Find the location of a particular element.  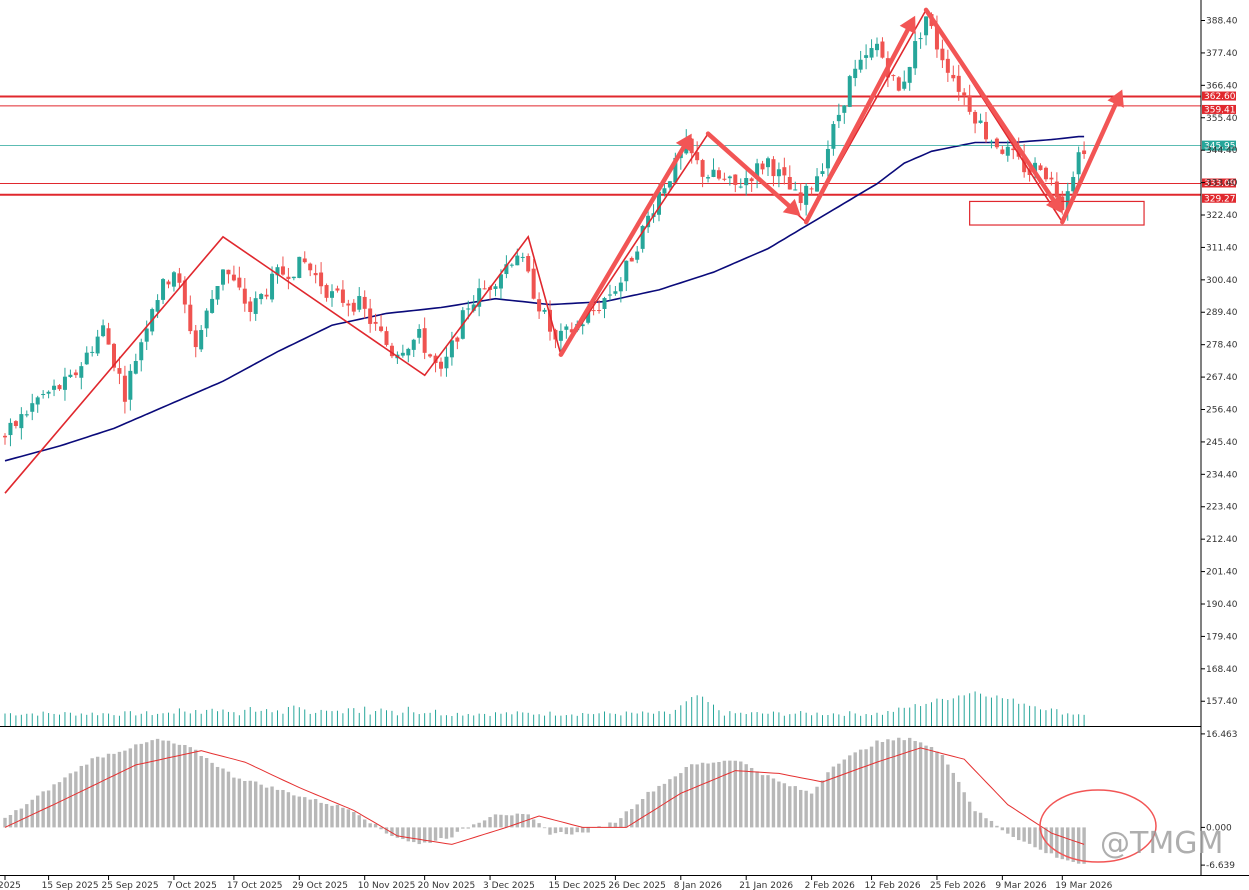

y-tick-label: 300.40 is located at coordinates (1222, 281).